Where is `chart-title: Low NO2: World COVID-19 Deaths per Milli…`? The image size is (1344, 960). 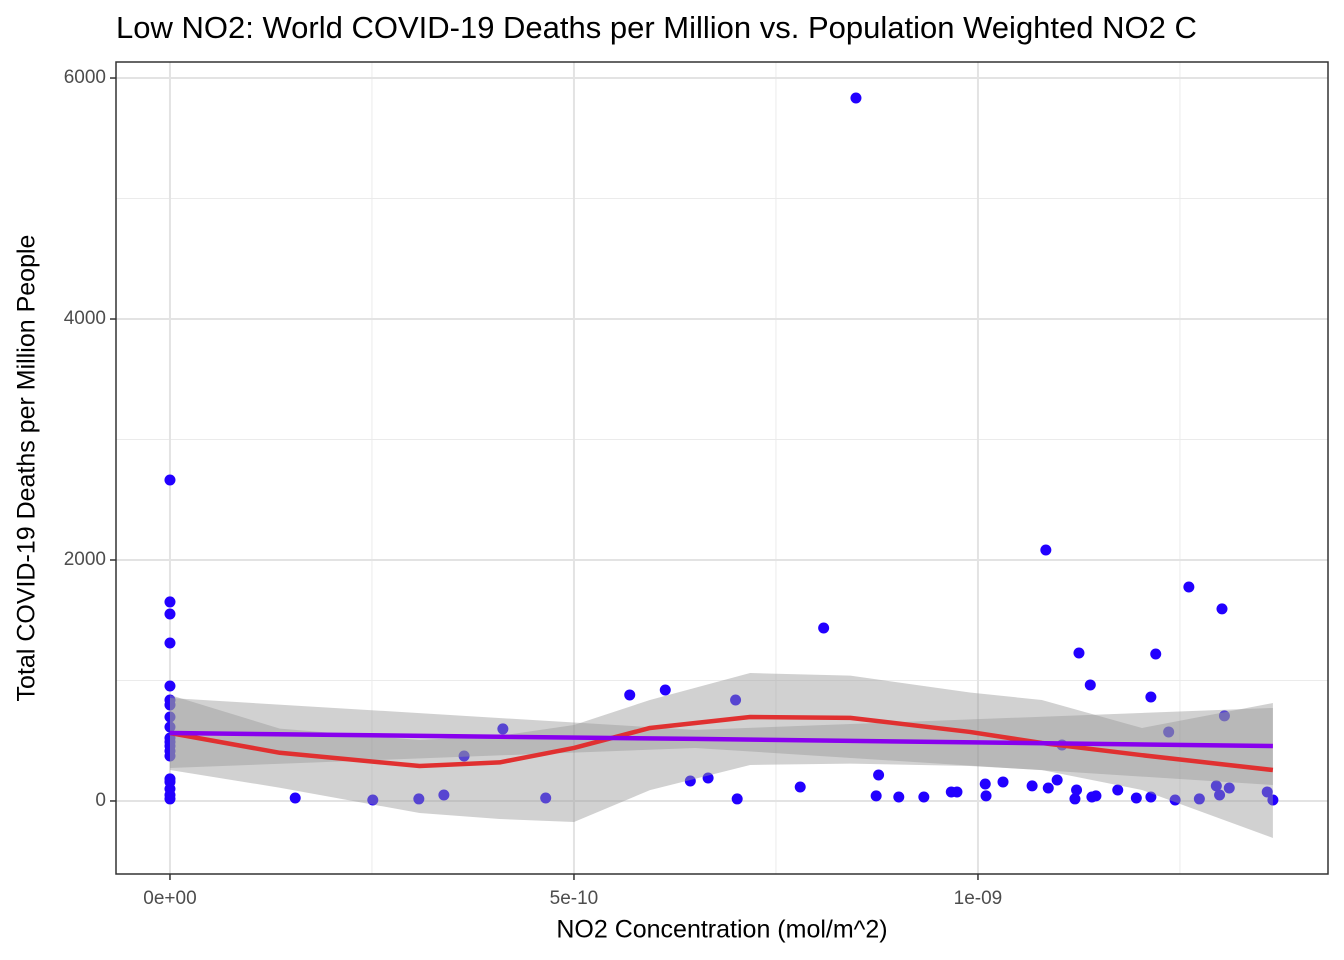 chart-title: Low NO2: World COVID-19 Deaths per Milli… is located at coordinates (656, 27).